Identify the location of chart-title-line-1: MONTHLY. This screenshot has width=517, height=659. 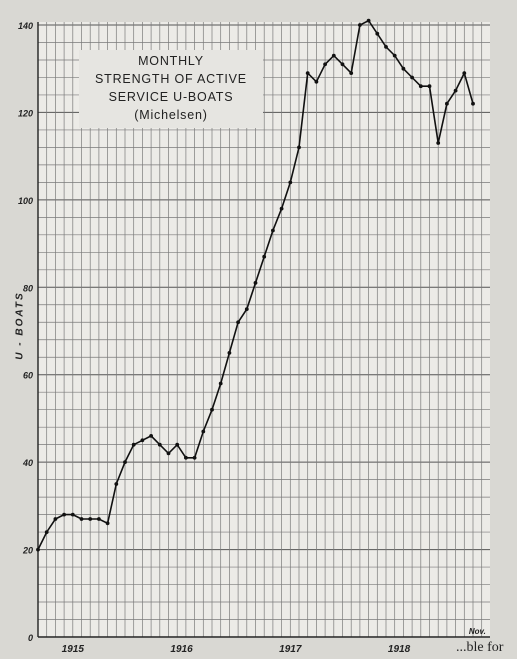
(171, 61).